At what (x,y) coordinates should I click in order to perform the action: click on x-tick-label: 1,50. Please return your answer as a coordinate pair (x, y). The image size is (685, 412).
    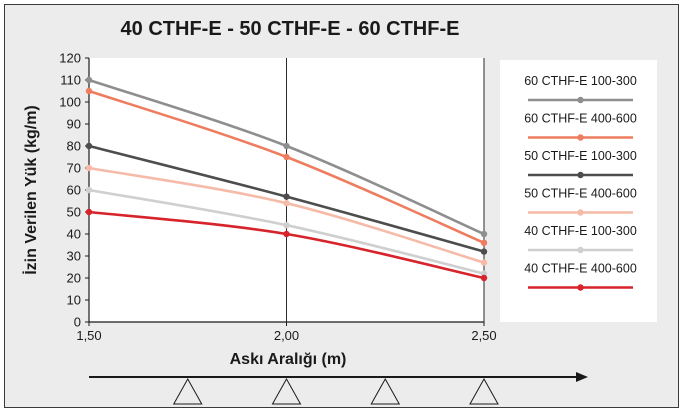
    Looking at the image, I should click on (88, 335).